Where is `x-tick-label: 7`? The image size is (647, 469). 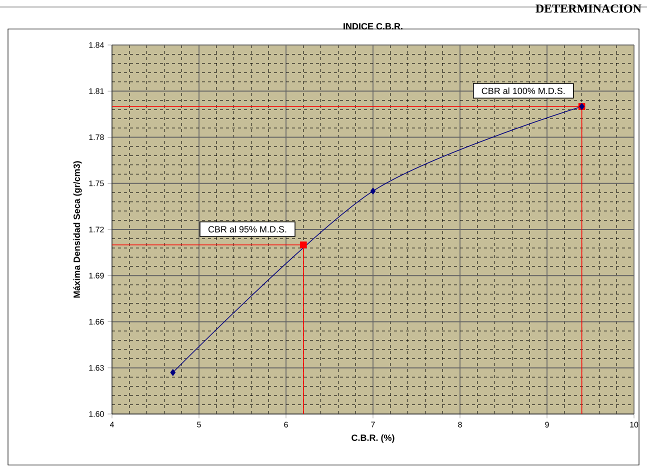 x-tick-label: 7 is located at coordinates (373, 425).